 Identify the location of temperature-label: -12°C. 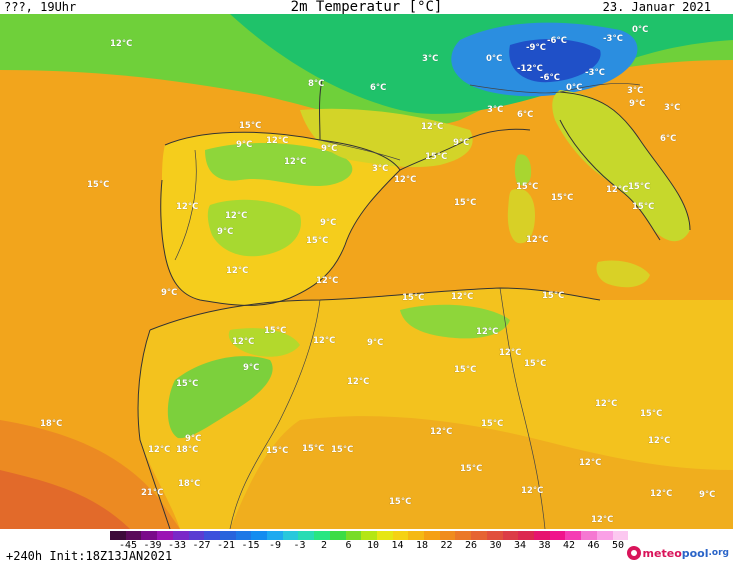
(530, 69).